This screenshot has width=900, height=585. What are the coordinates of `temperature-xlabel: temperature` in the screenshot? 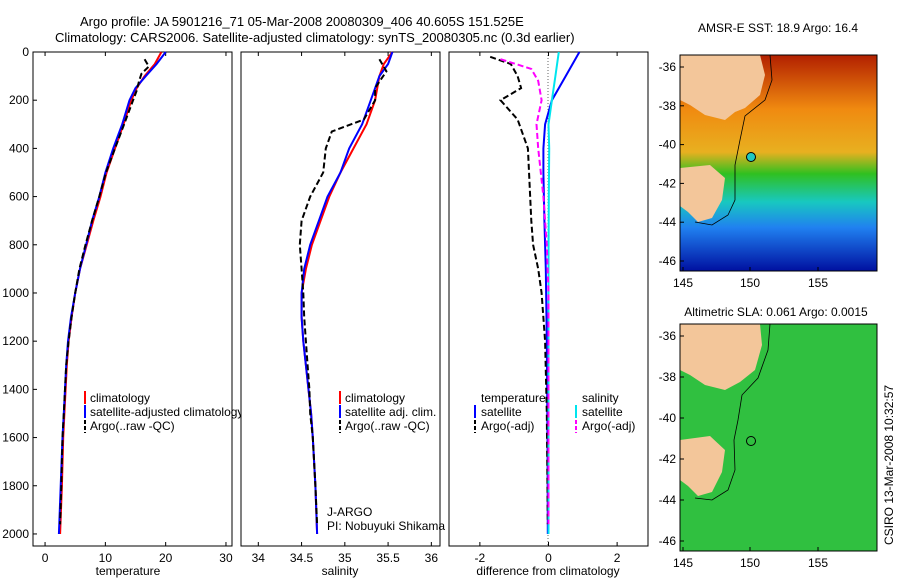 It's located at (128, 571).